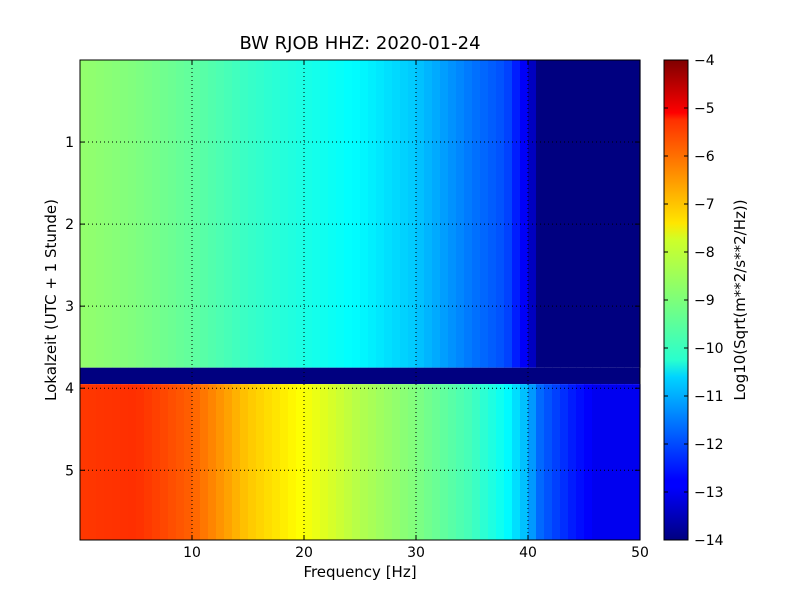  I want to click on y-tick-label: 2, so click(69, 225).